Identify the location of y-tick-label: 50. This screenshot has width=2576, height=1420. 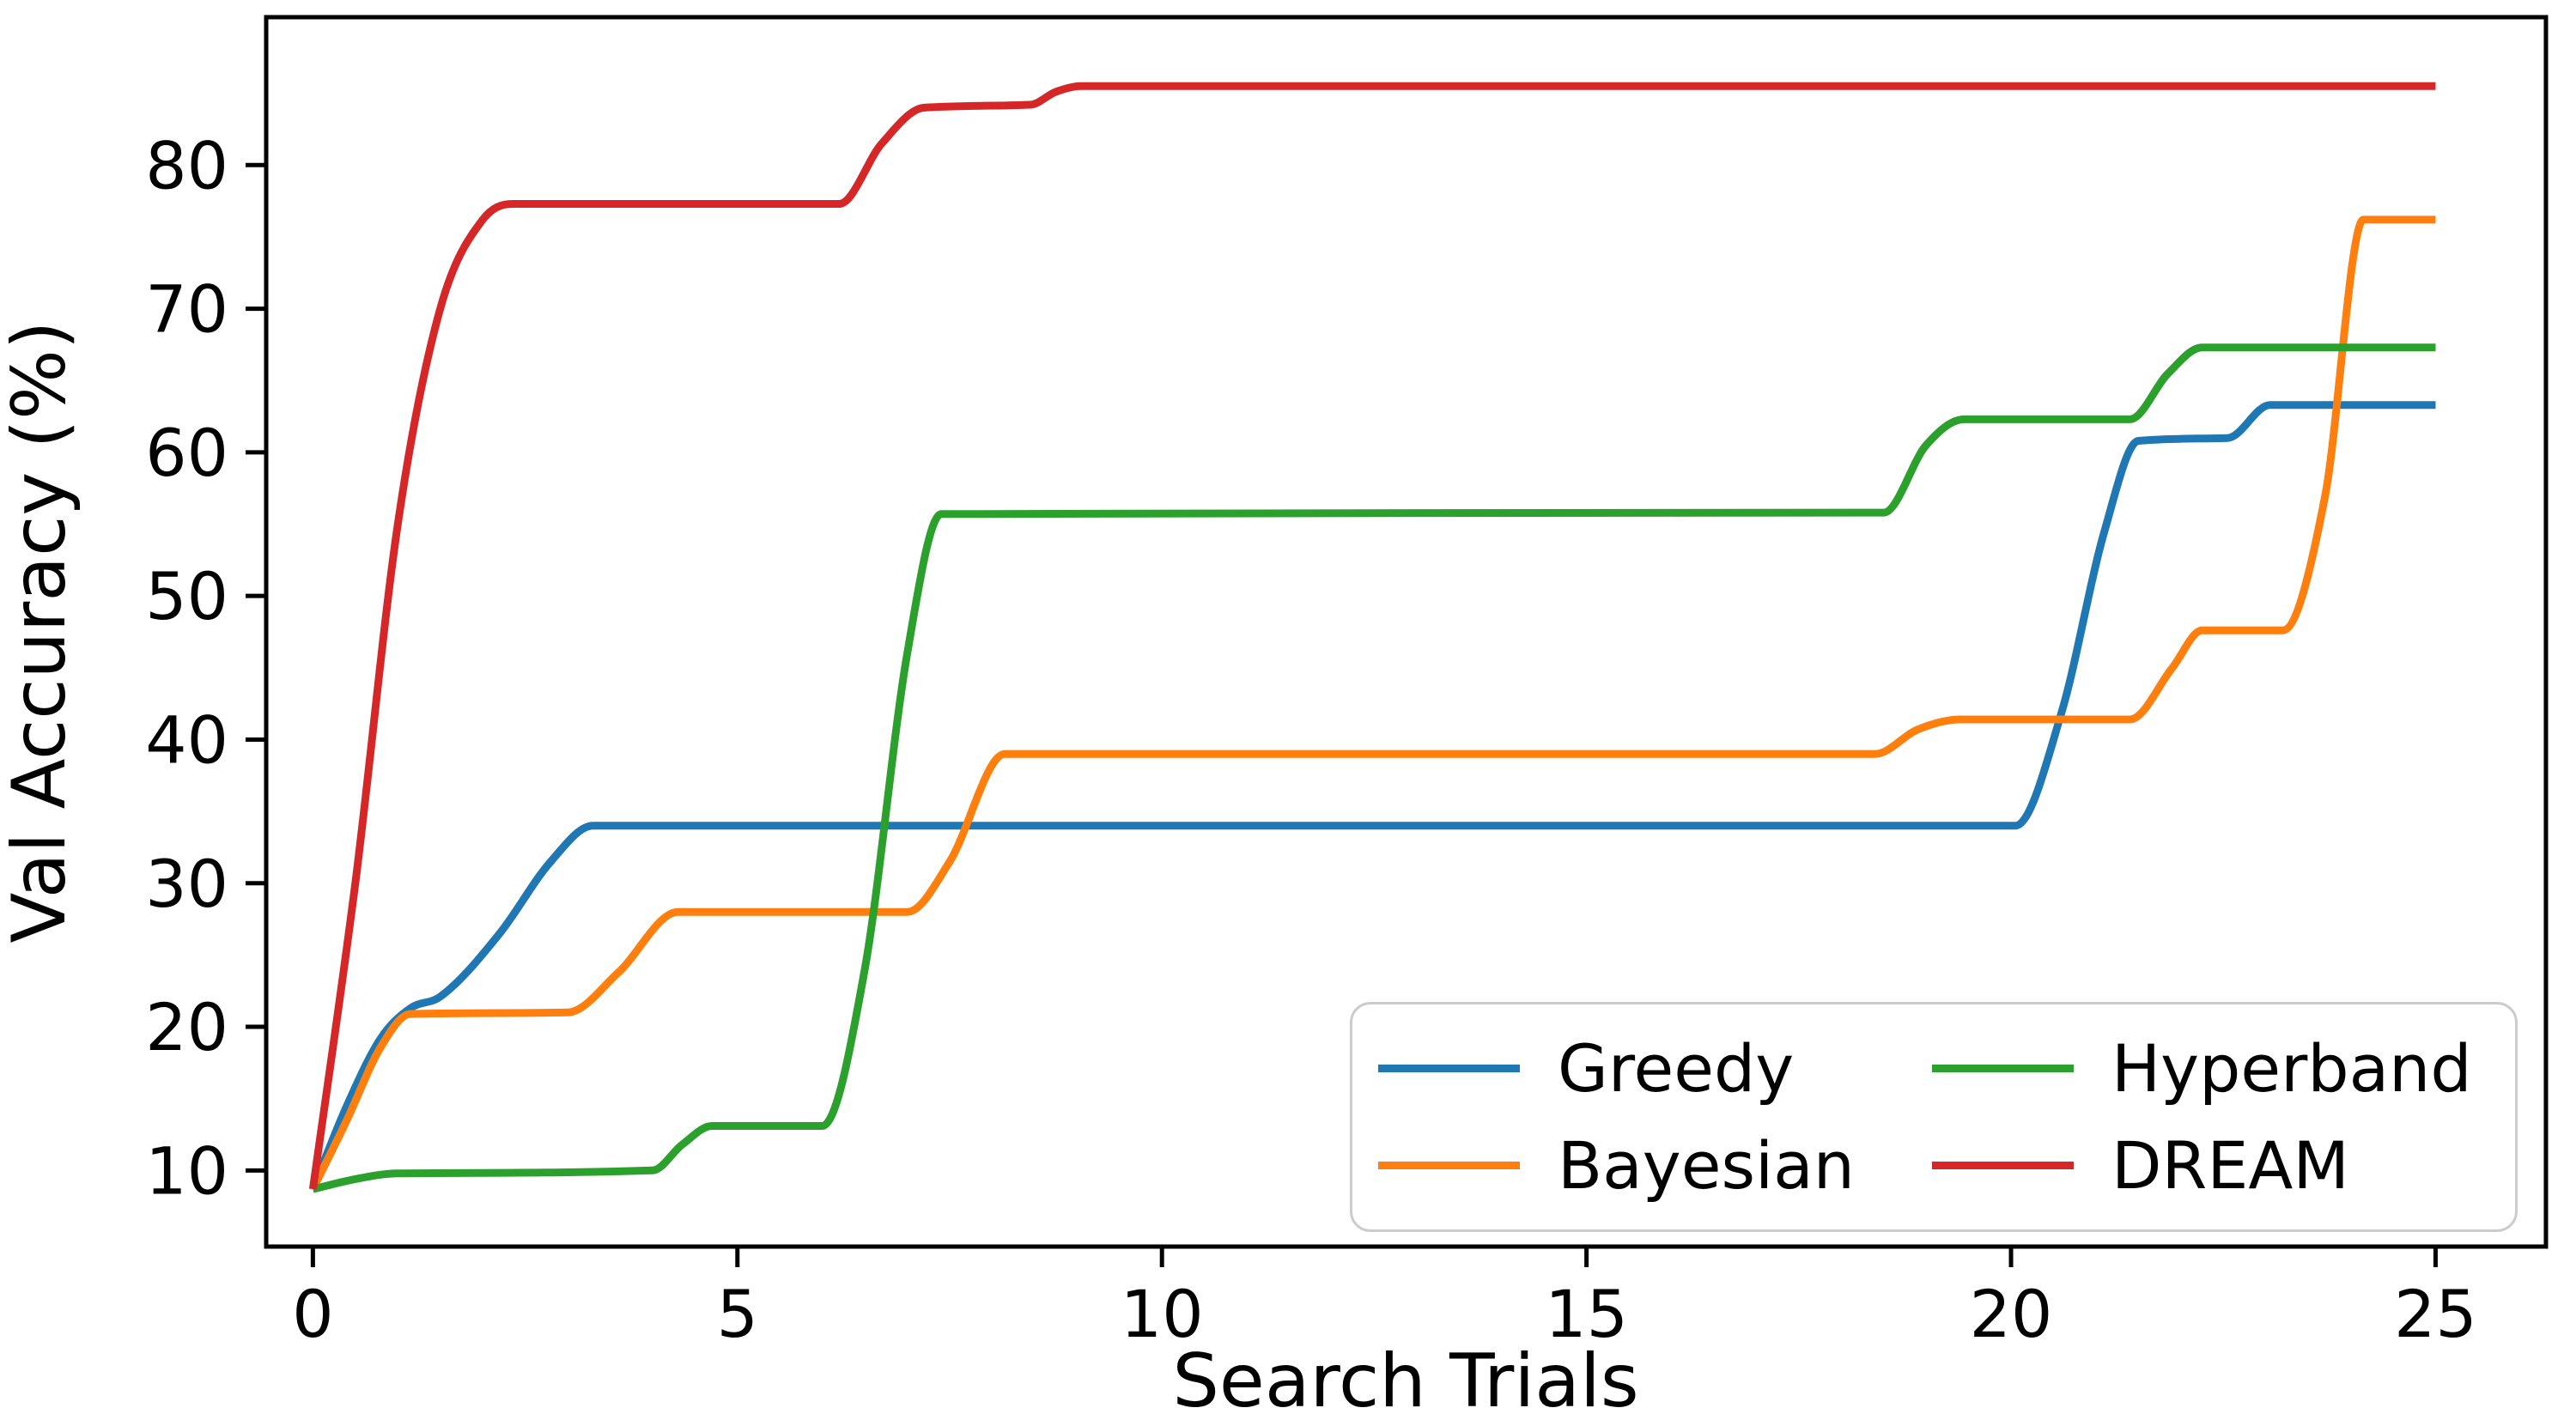
(186, 596).